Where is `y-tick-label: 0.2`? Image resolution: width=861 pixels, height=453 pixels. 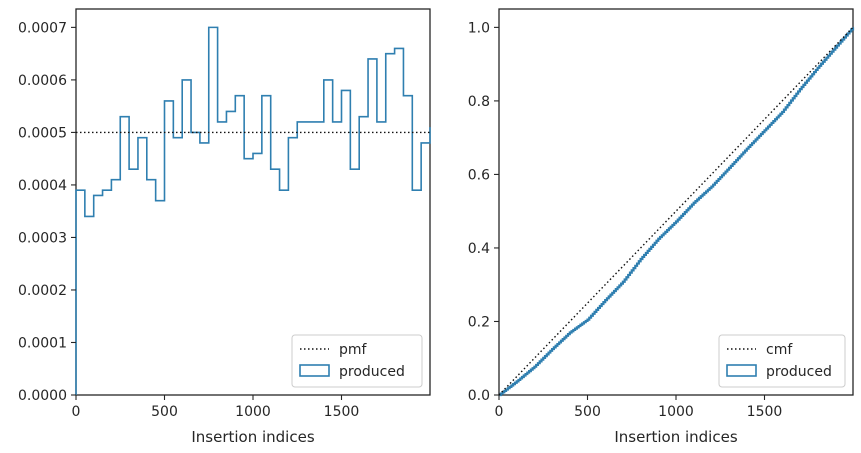
y-tick-label: 0.2 is located at coordinates (479, 322).